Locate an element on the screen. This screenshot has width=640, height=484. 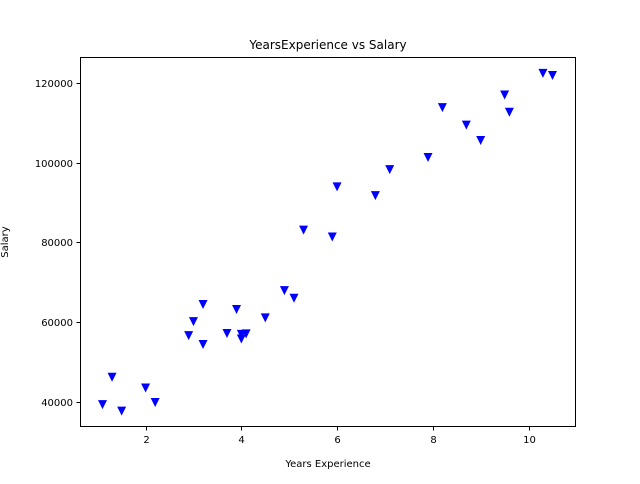
y-tick-label: 120000 is located at coordinates (54, 84).